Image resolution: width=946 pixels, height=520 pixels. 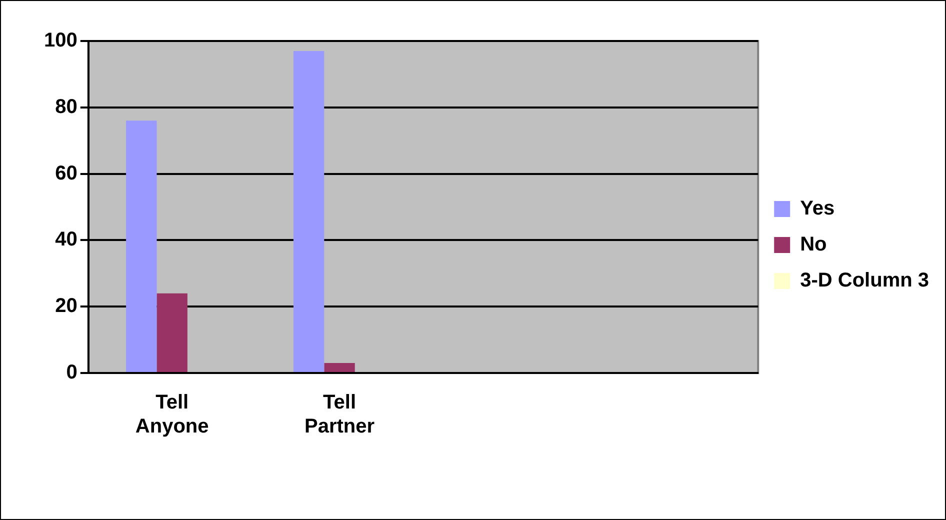 I want to click on x-tick-label: Tell Partner, so click(x=339, y=415).